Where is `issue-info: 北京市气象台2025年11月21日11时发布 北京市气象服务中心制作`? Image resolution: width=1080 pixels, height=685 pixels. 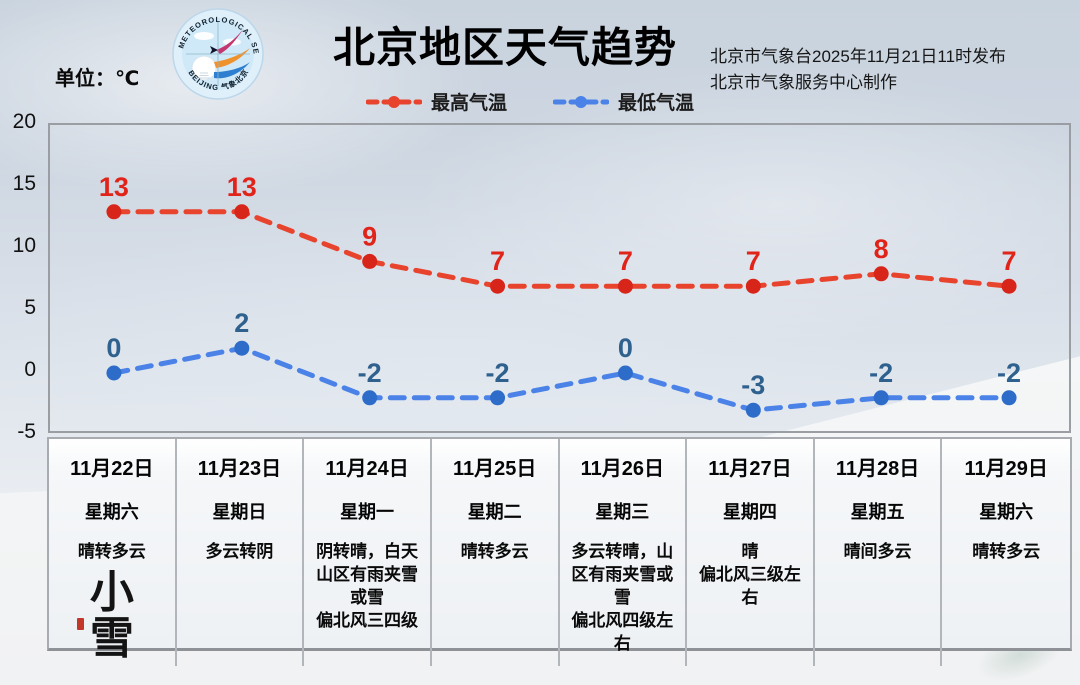
issue-info: 北京市气象台2025年11月21日11时发布 北京市气象服务中心制作 is located at coordinates (895, 69).